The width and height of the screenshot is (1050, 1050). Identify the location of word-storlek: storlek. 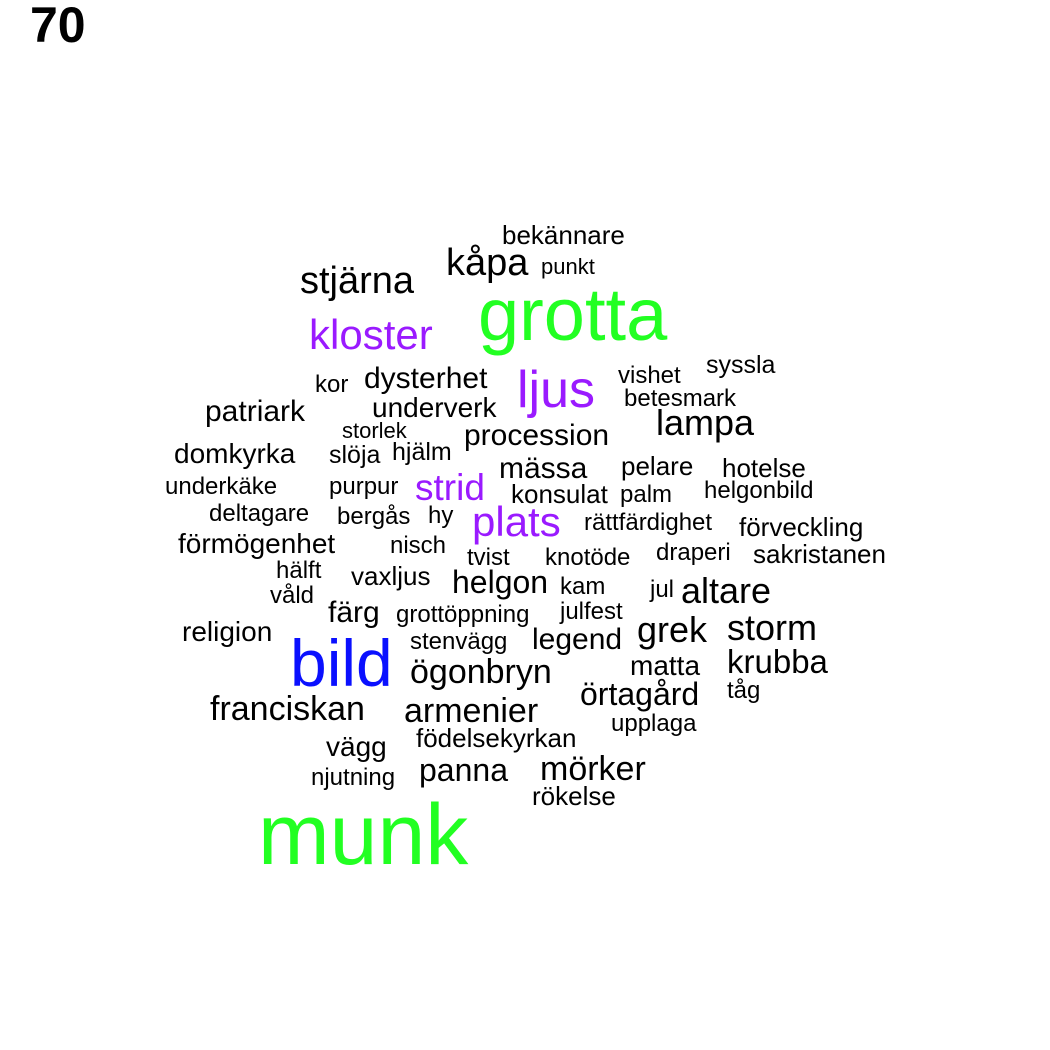
(374, 430).